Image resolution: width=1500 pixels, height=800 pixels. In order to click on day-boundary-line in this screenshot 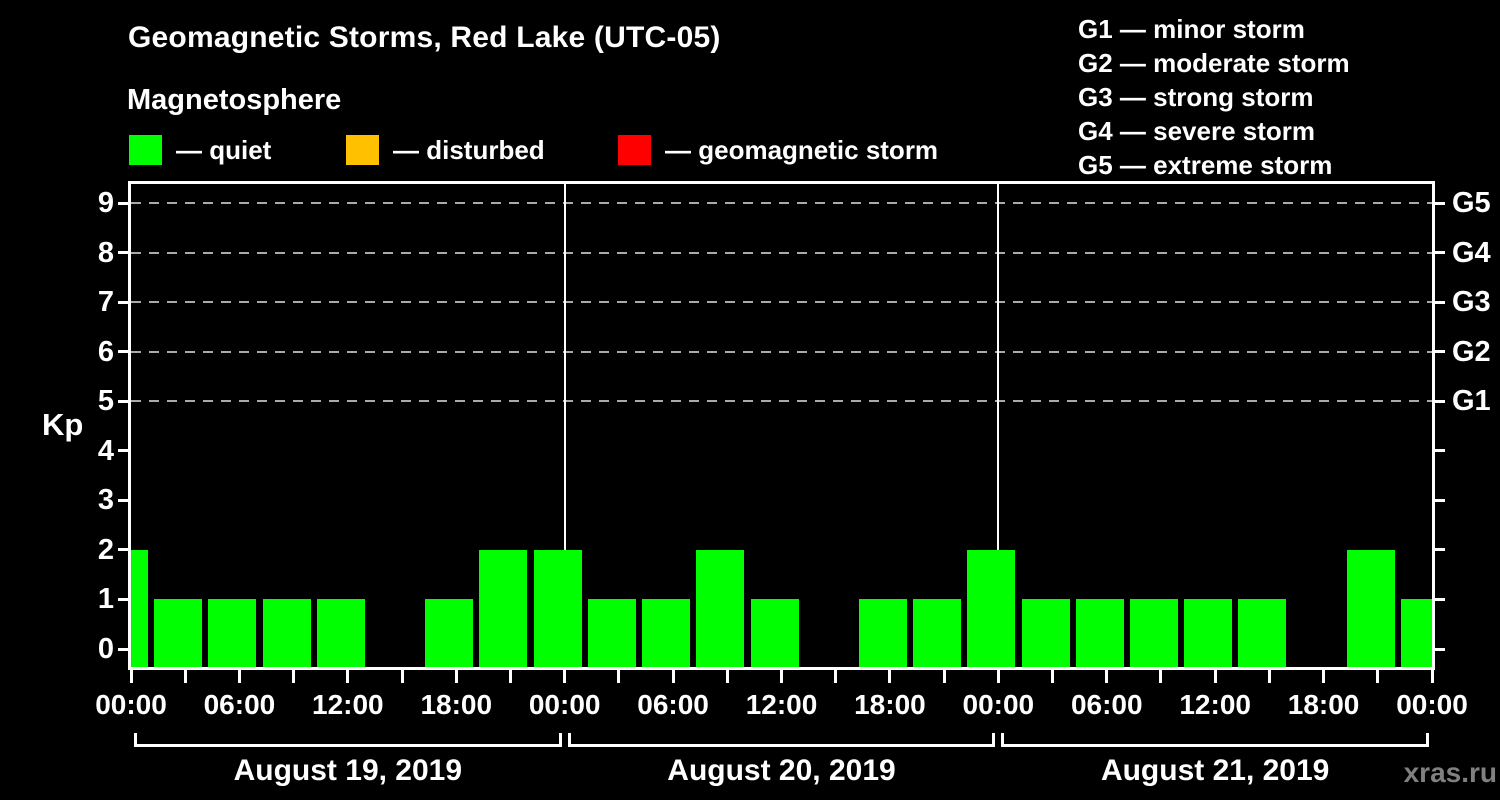, I will do `click(998, 425)`.